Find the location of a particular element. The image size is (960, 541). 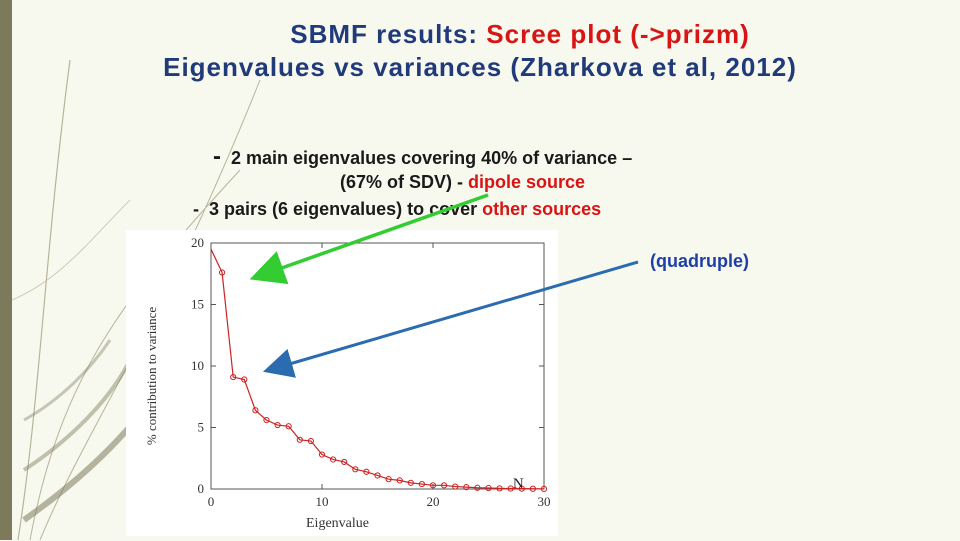

y-axis-label: % contribution to variance is located at coordinates (151, 376).